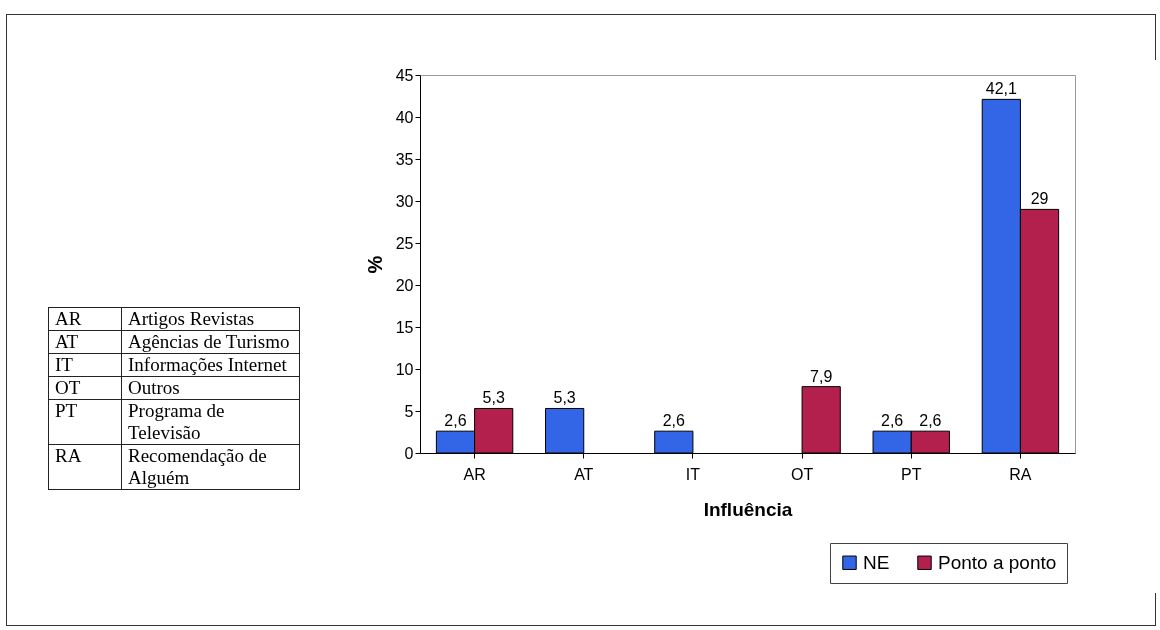 Image resolution: width=1160 pixels, height=630 pixels. What do you see at coordinates (404, 327) in the screenshot?
I see `y-tick-label: 15` at bounding box center [404, 327].